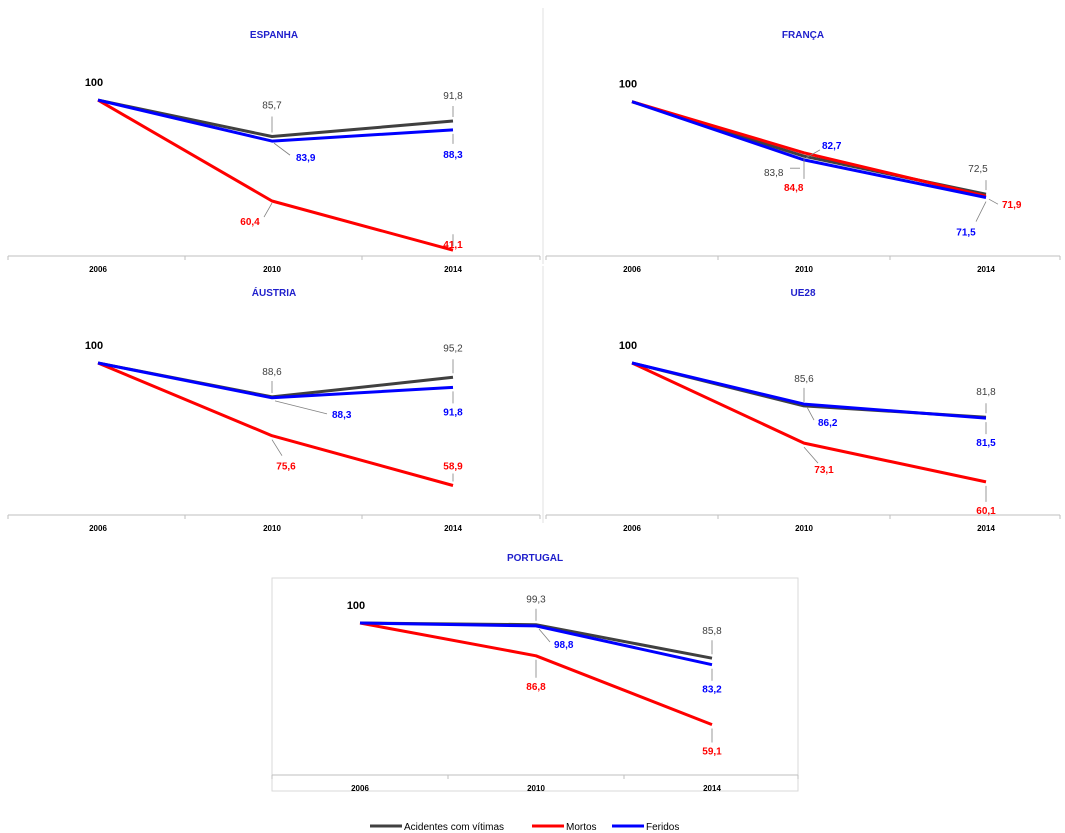 The height and width of the screenshot is (833, 1065). What do you see at coordinates (274, 35) in the screenshot?
I see `chart-title: ESPANHA` at bounding box center [274, 35].